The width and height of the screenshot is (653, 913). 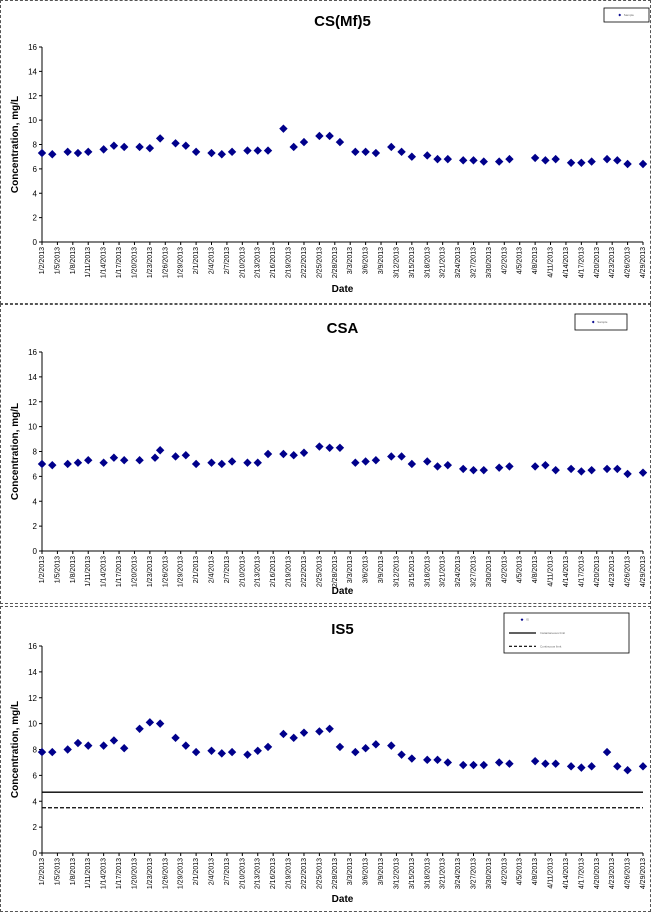 What do you see at coordinates (32, 402) in the screenshot?
I see `y-tick-label: 12` at bounding box center [32, 402].